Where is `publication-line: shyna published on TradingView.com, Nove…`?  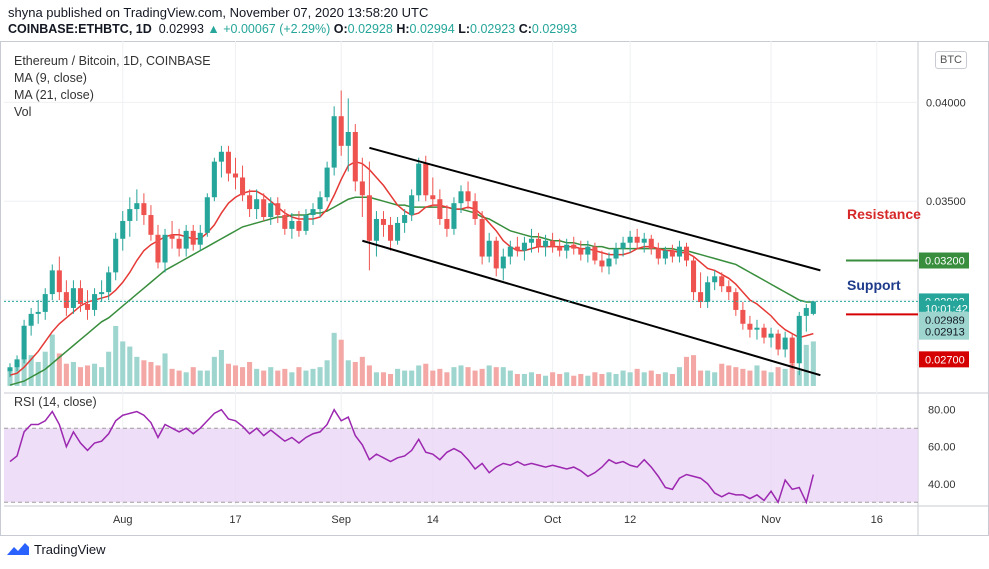
publication-line: shyna published on TradingView.com, Nove… is located at coordinates (218, 12).